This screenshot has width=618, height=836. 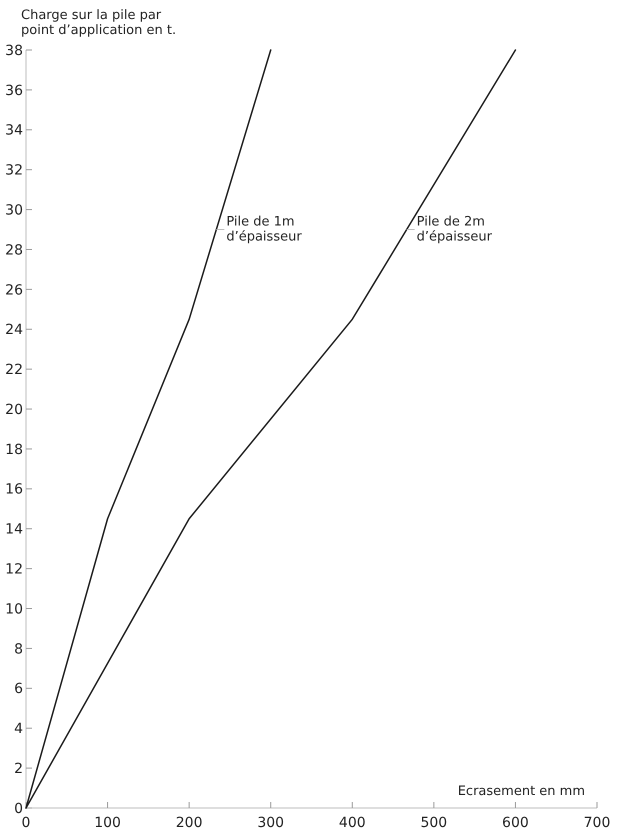 What do you see at coordinates (14, 170) in the screenshot?
I see `y-tick-label: 32` at bounding box center [14, 170].